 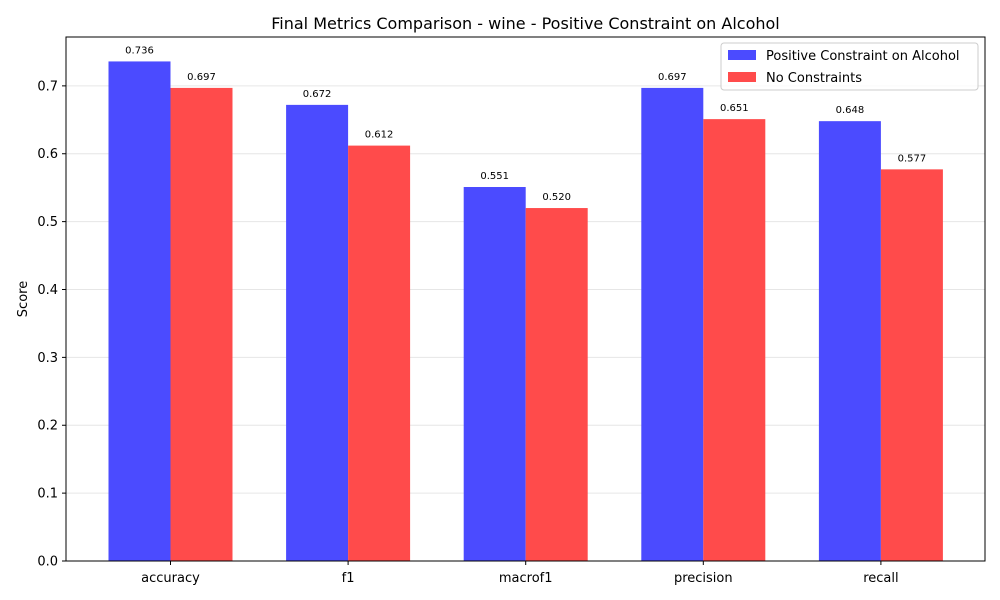 What do you see at coordinates (742, 77) in the screenshot?
I see `legend-swatch-no-constraints` at bounding box center [742, 77].